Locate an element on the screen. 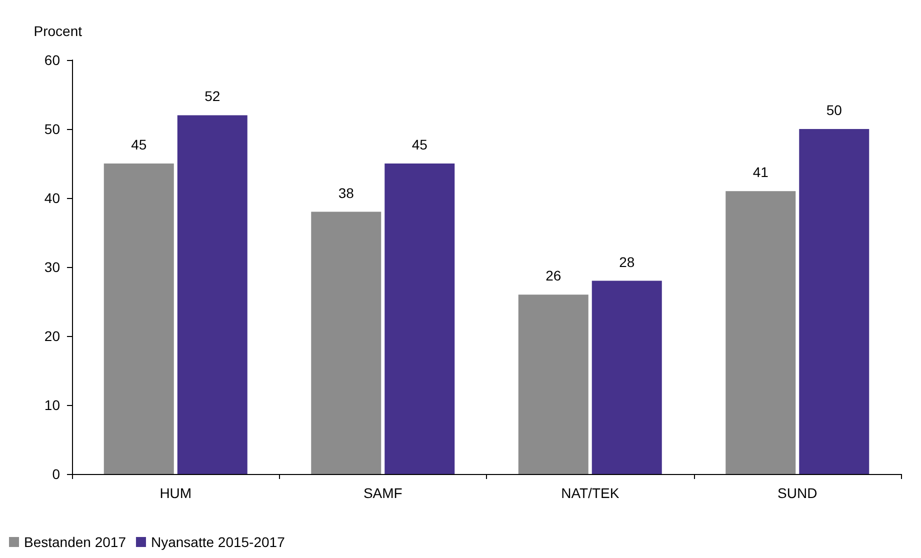 Image resolution: width=921 pixels, height=558 pixels. y-axis-title: Procent is located at coordinates (58, 31).